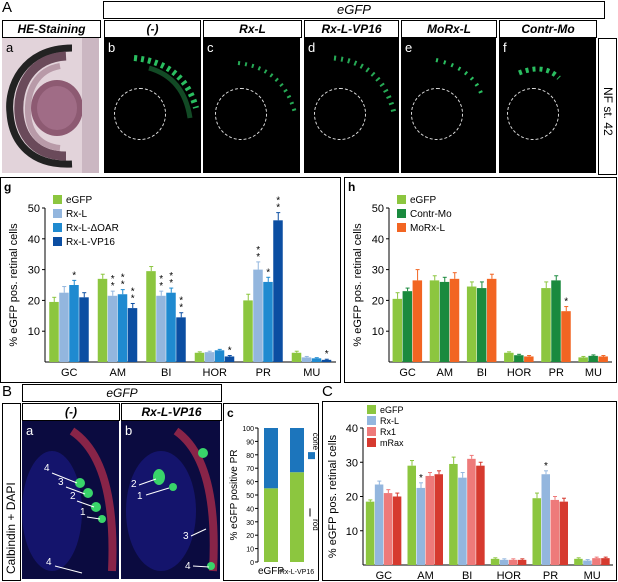  What do you see at coordinates (482, 373) in the screenshot?
I see `x-tick-label: BI` at bounding box center [482, 373].